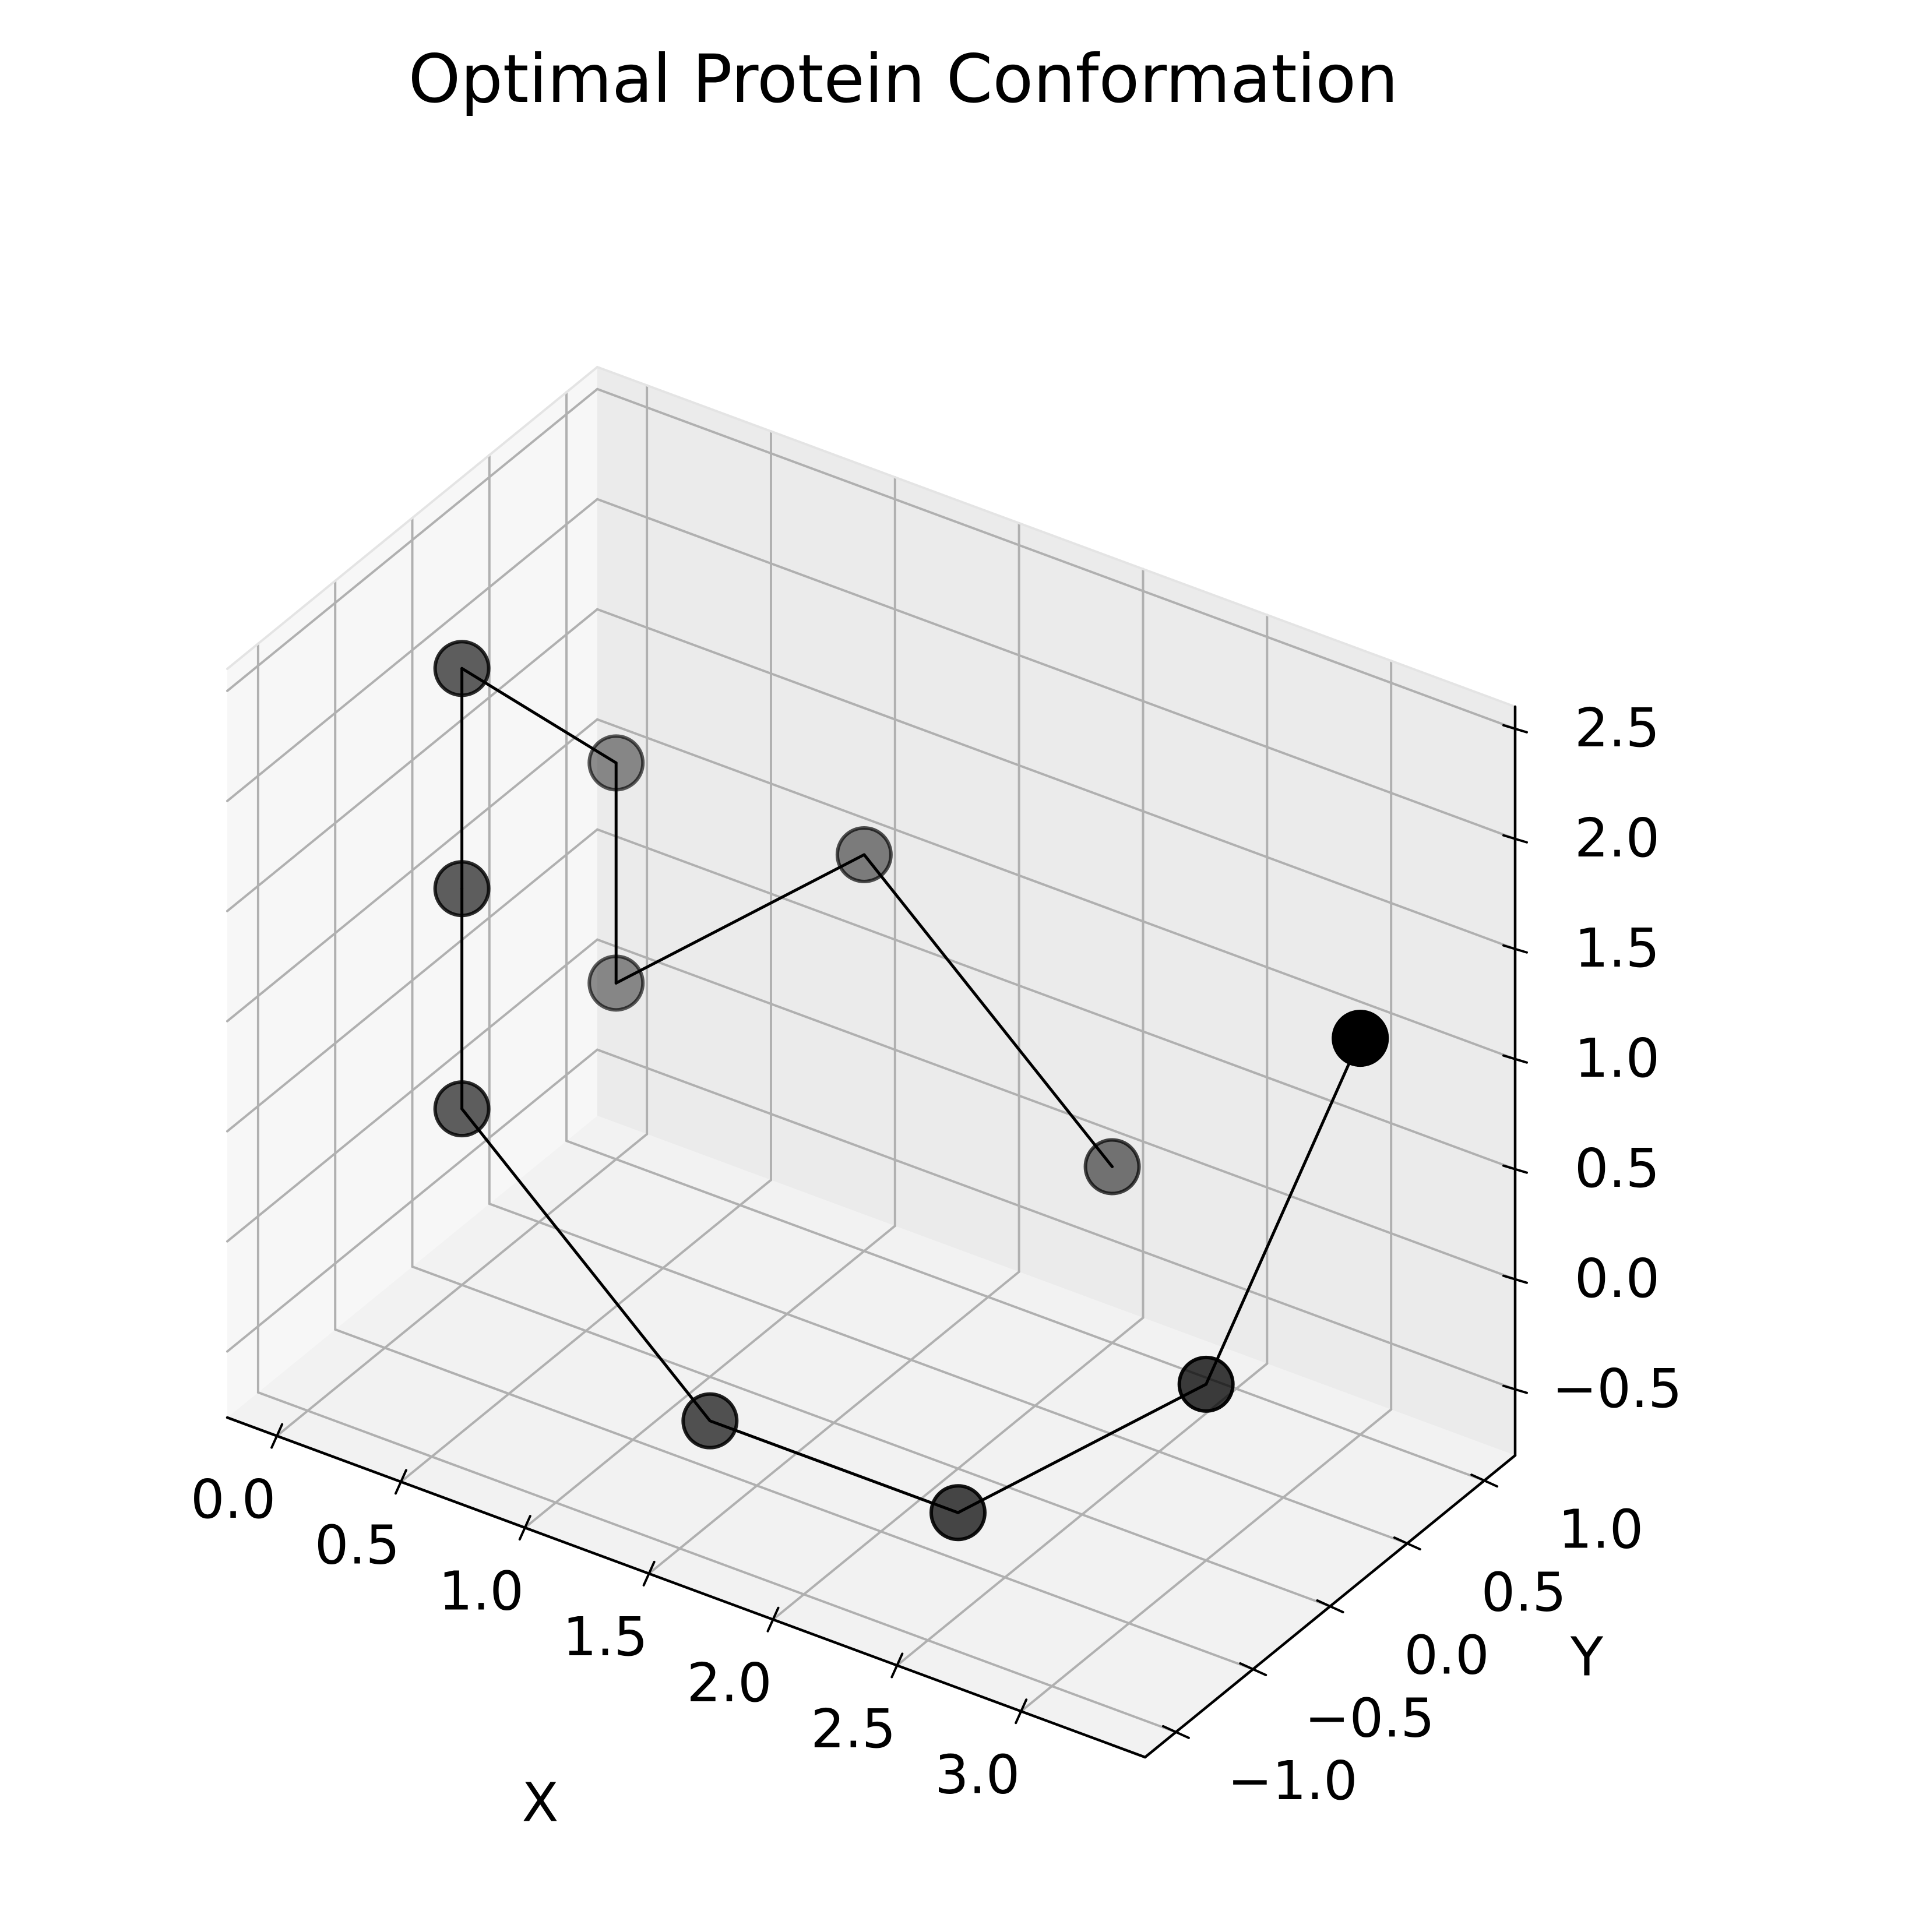  Describe the element at coordinates (1600, 1530) in the screenshot. I see `y-tick-label: 1.0` at that location.